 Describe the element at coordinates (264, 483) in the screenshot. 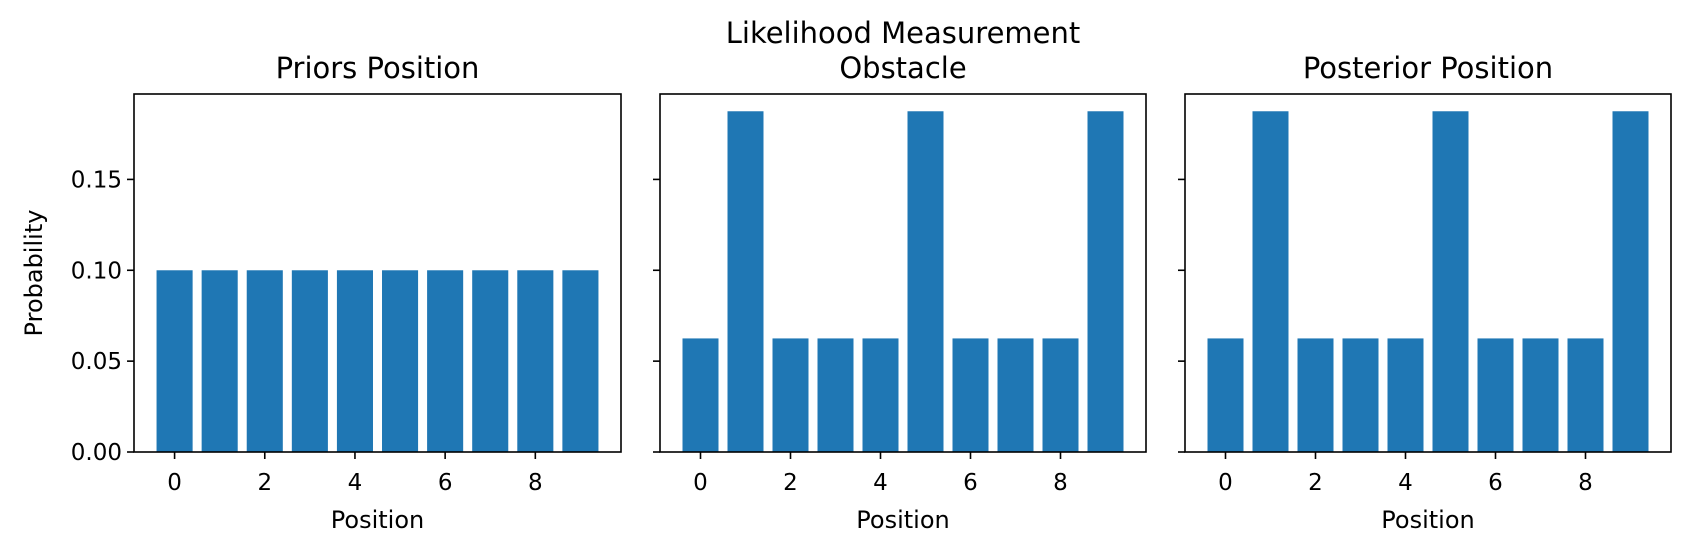

I see `x-tick-label-0-2: 2` at that location.